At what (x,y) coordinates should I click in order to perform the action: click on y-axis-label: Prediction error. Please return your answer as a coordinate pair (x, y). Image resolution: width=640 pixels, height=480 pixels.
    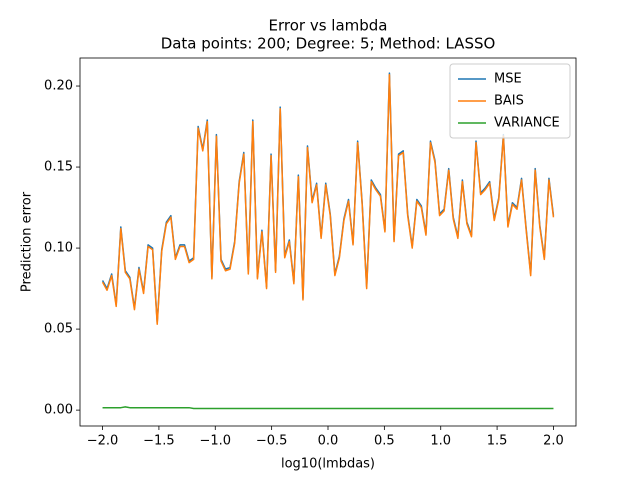
    Looking at the image, I should click on (27, 241).